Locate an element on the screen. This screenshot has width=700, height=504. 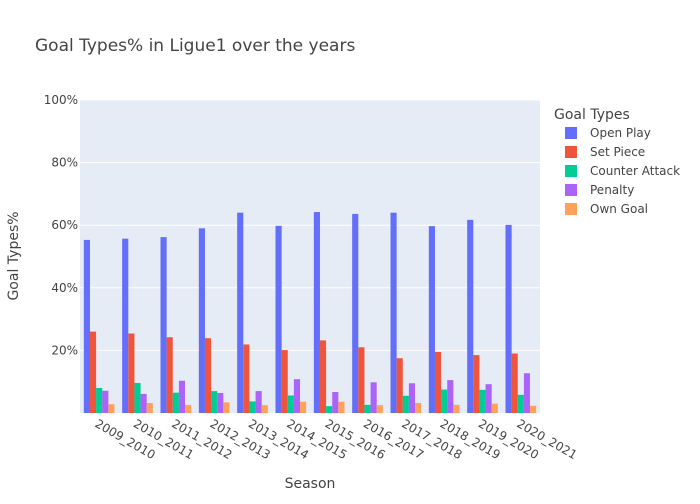
x-axis-title: Season is located at coordinates (310, 484).